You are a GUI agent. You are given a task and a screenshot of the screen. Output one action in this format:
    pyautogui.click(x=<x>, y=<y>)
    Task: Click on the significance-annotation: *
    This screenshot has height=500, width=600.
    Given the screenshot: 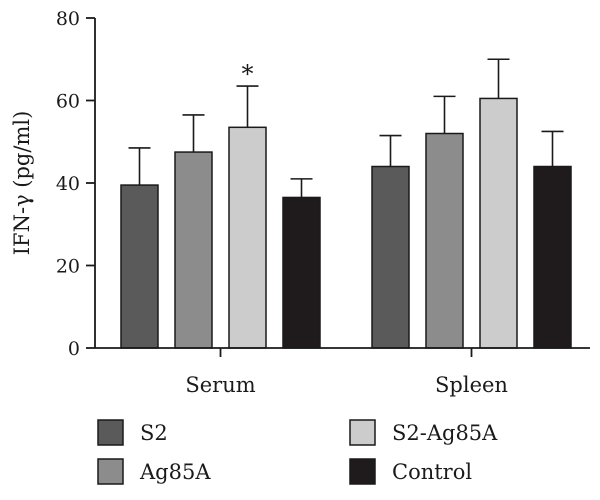 What is the action you would take?
    pyautogui.click(x=248, y=74)
    